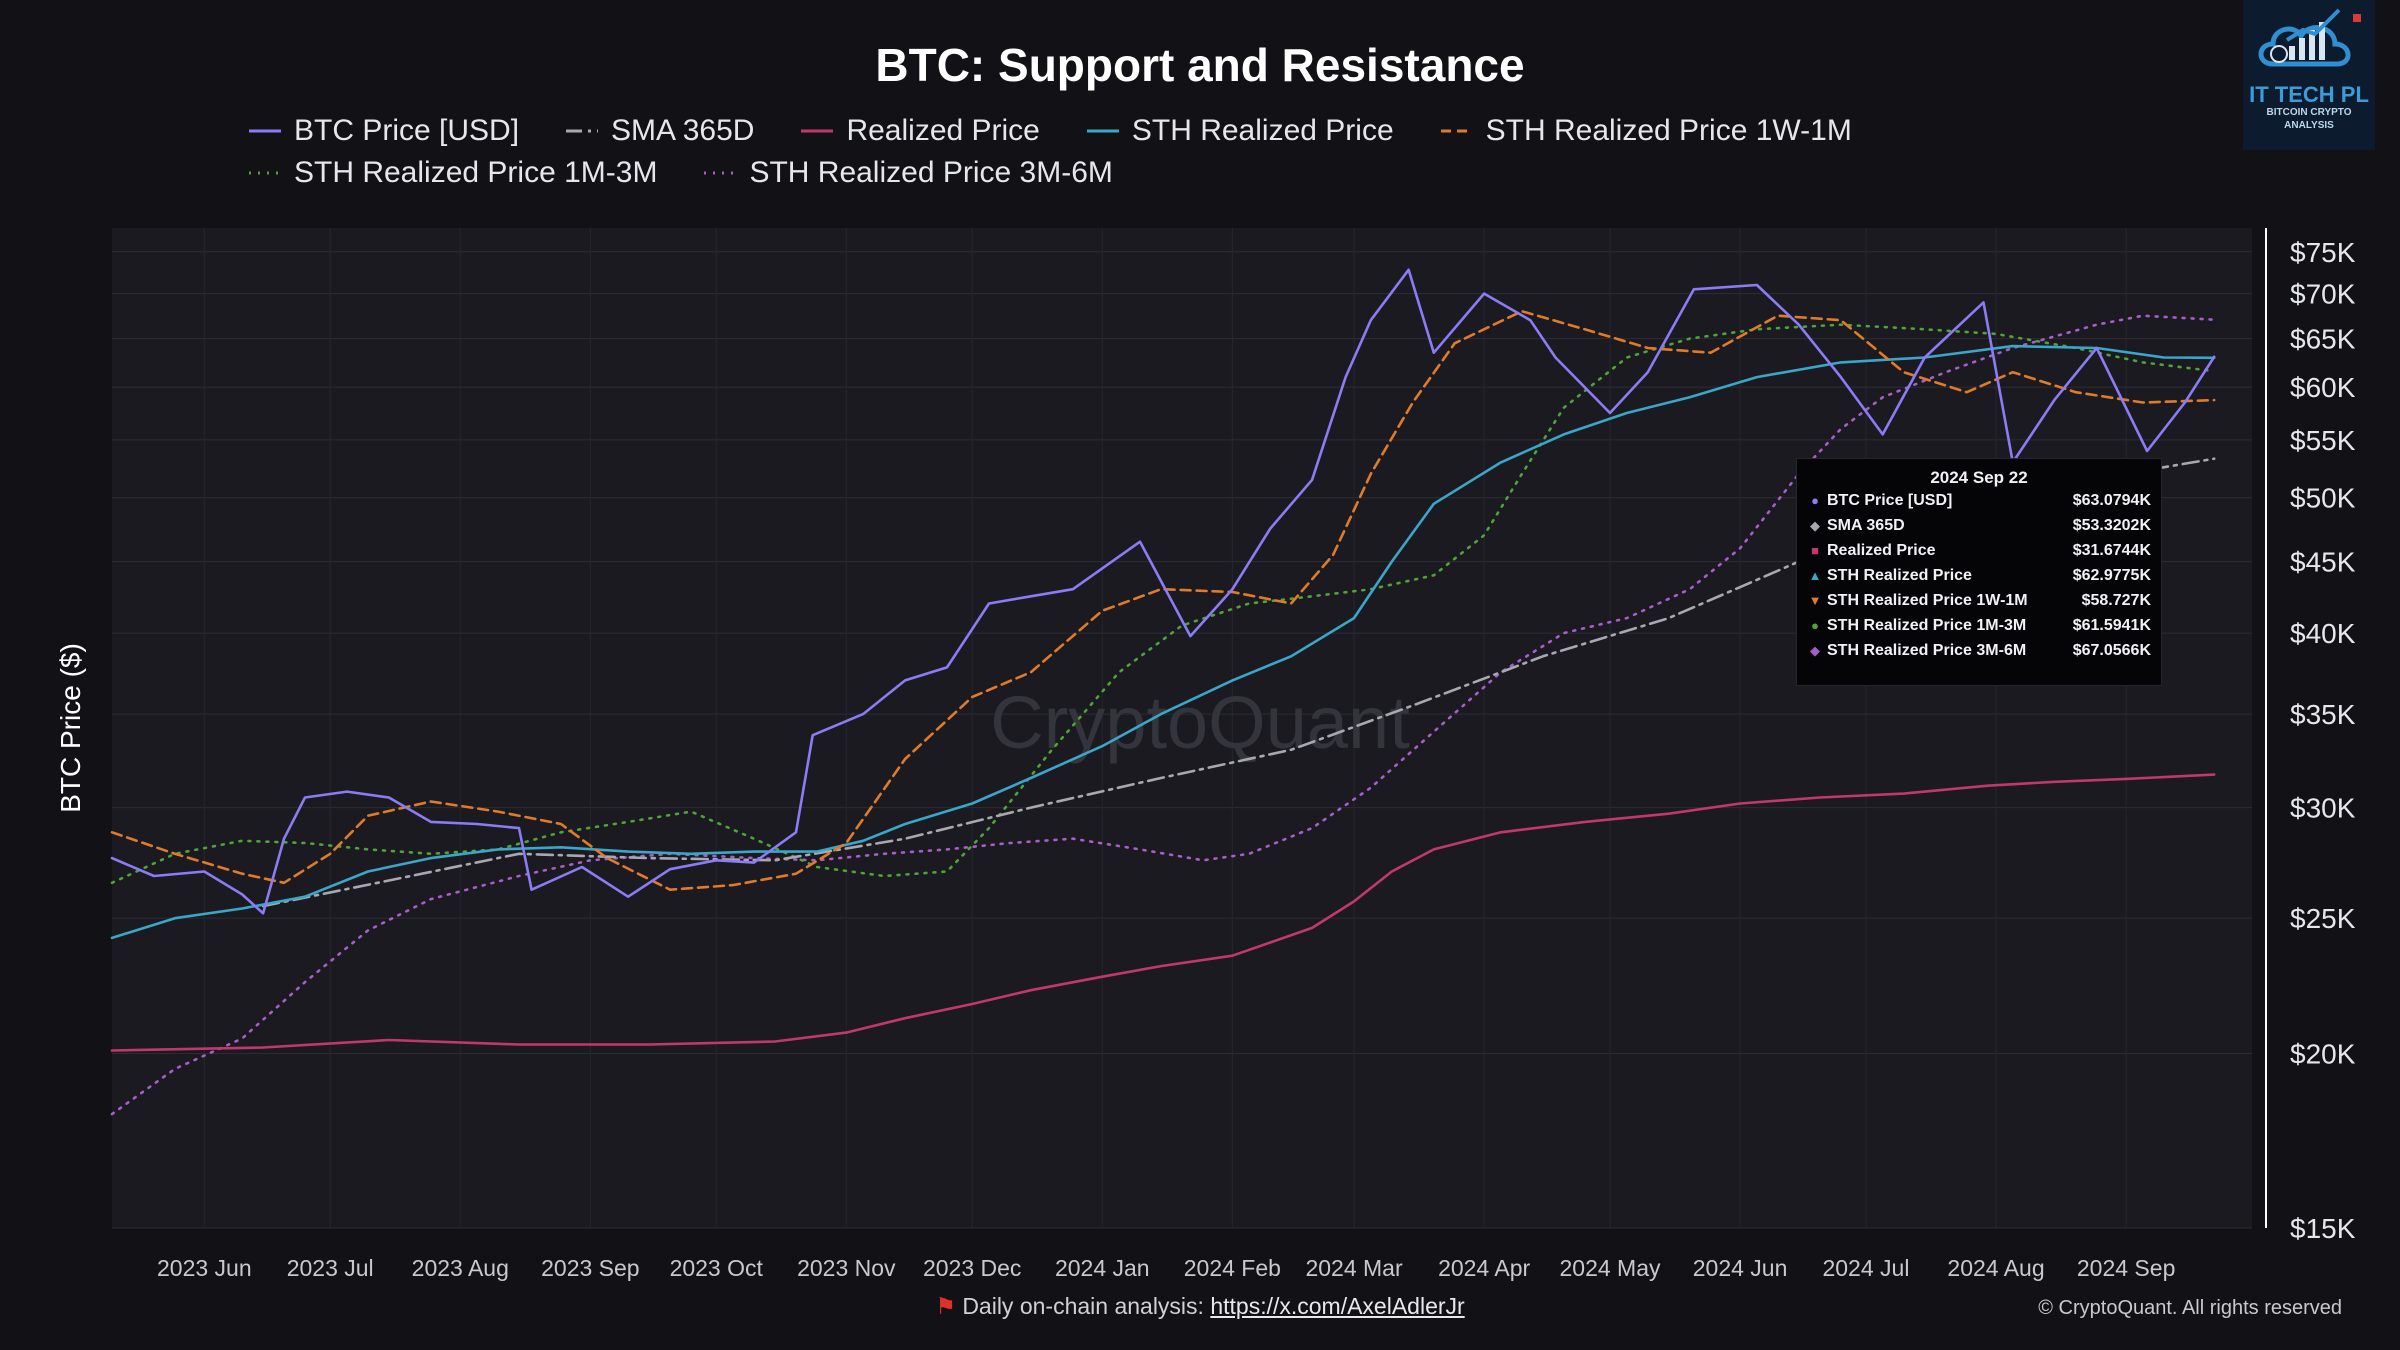 This screenshot has height=1350, width=2400. I want to click on legend-item: STH Realized Price 3M-6M, so click(908, 173).